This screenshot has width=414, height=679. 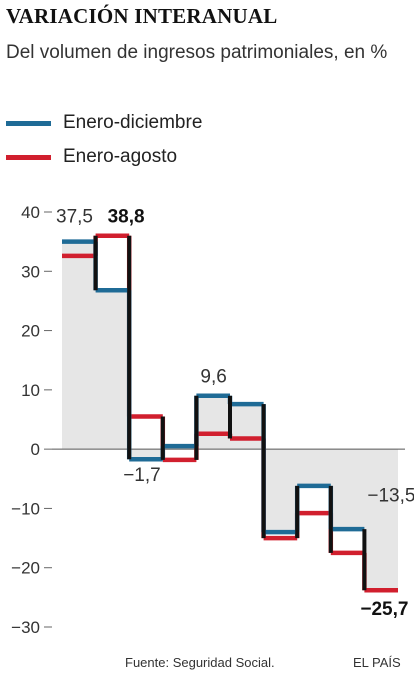 I want to click on legend-item-enero-agosto: Enero-agosto, so click(x=104, y=157).